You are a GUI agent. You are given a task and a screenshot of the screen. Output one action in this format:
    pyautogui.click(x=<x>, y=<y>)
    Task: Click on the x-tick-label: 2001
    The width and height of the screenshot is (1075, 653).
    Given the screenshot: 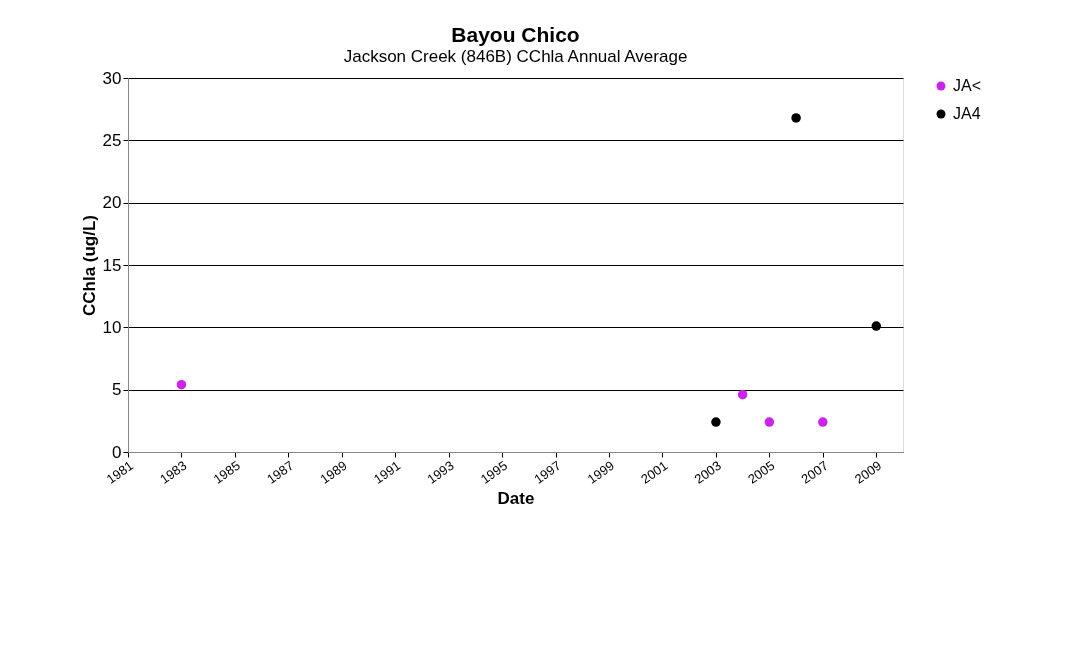 What is the action you would take?
    pyautogui.click(x=654, y=472)
    